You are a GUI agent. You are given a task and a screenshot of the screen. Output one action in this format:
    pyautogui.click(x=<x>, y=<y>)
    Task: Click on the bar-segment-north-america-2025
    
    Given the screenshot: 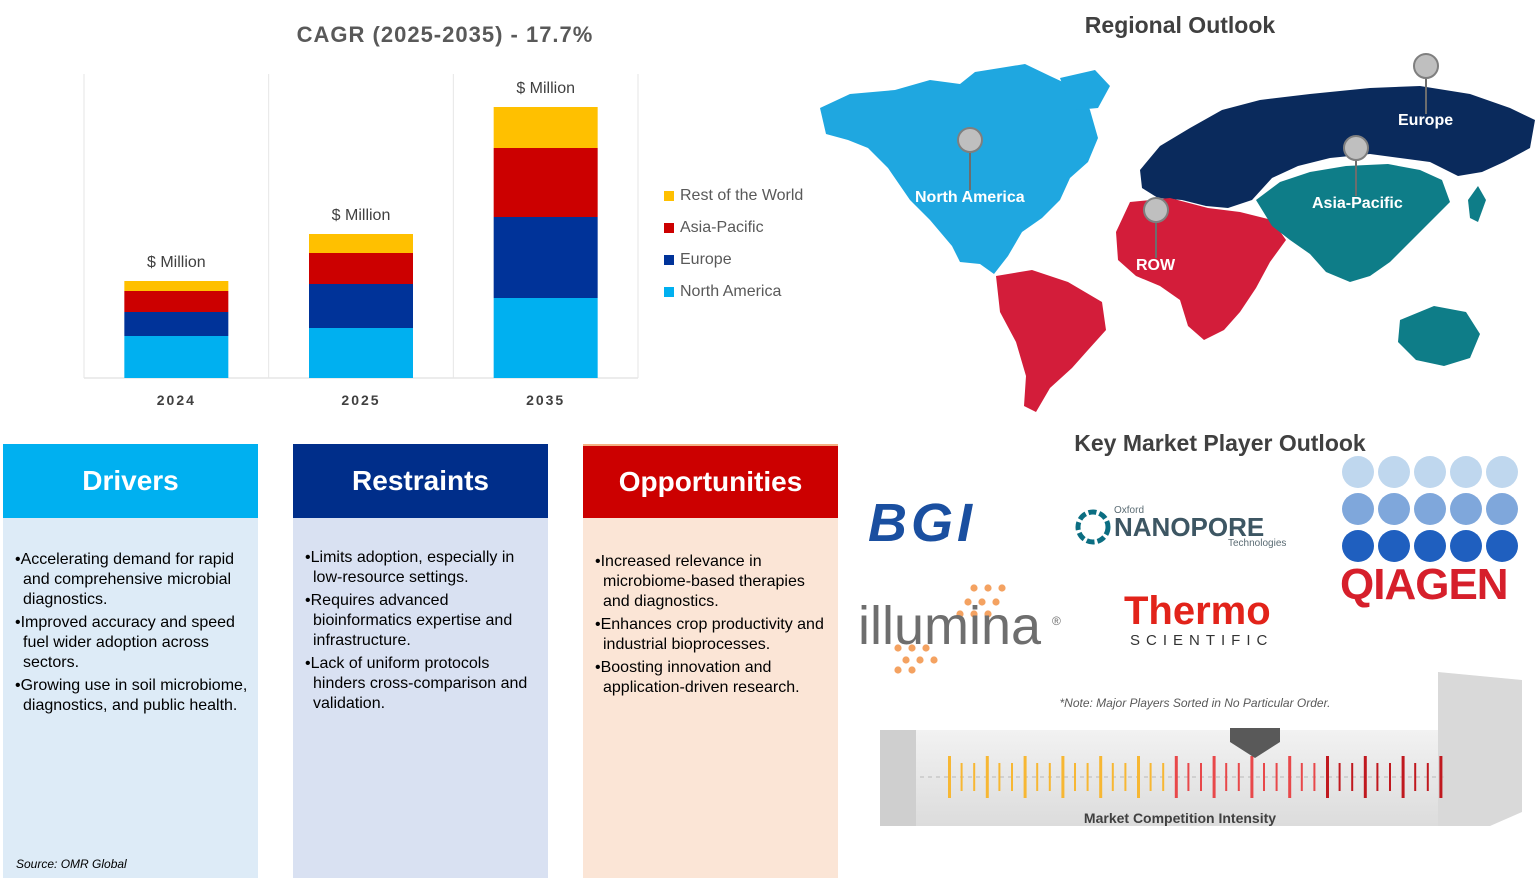 What is the action you would take?
    pyautogui.click(x=361, y=353)
    